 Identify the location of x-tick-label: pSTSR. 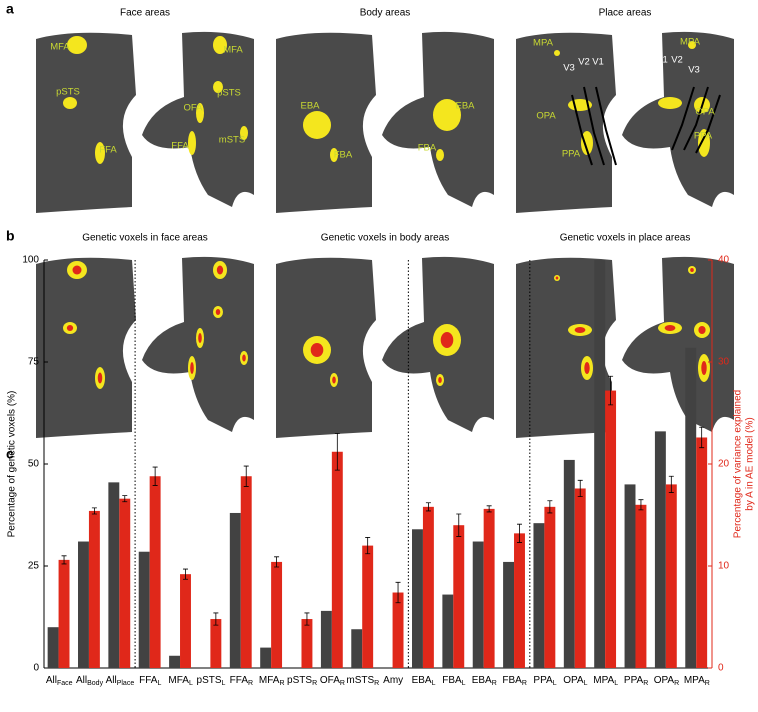
(302, 681).